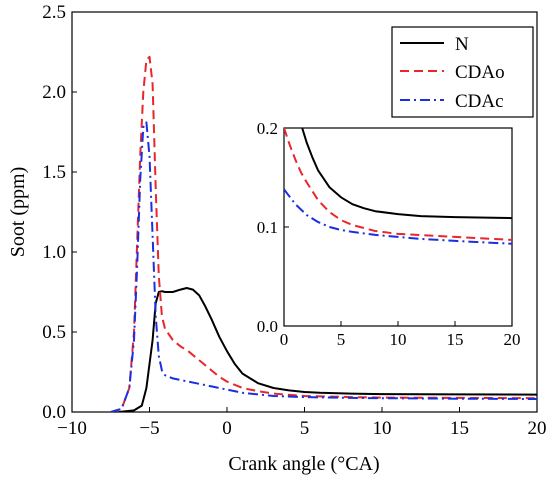 The height and width of the screenshot is (483, 550). I want to click on inset-series-cdao, so click(398, 184).